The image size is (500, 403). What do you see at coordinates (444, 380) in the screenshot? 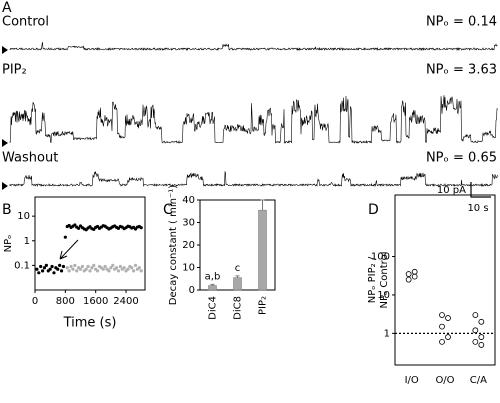
I see `x-tick-label: O/O` at bounding box center [444, 380].